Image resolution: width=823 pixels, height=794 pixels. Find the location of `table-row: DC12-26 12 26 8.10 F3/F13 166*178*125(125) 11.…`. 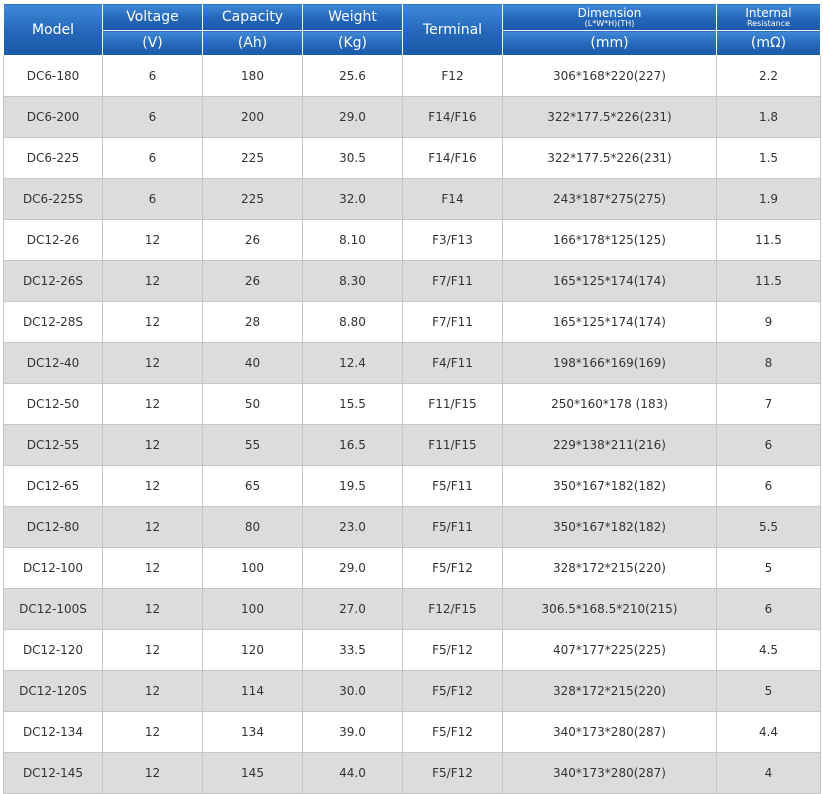

table-row: DC12-26 12 26 8.10 F3/F13 166*178*125(125) 11.… is located at coordinates (412, 240).